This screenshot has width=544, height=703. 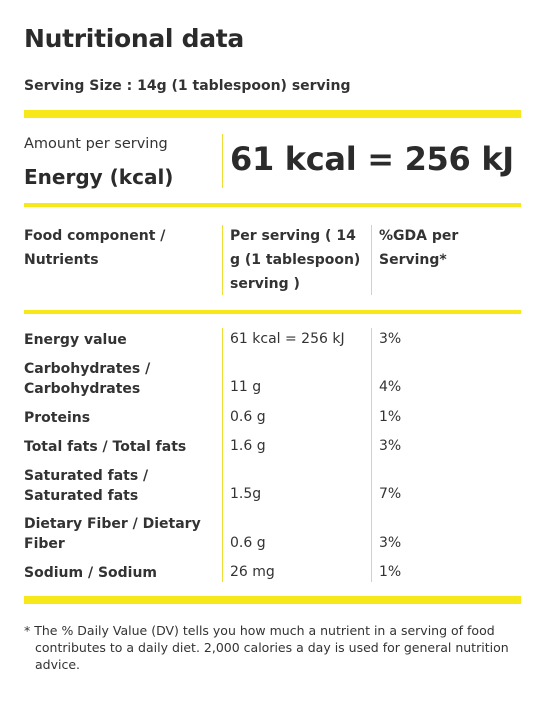 I want to click on divider-bar-header, so click(x=272, y=312).